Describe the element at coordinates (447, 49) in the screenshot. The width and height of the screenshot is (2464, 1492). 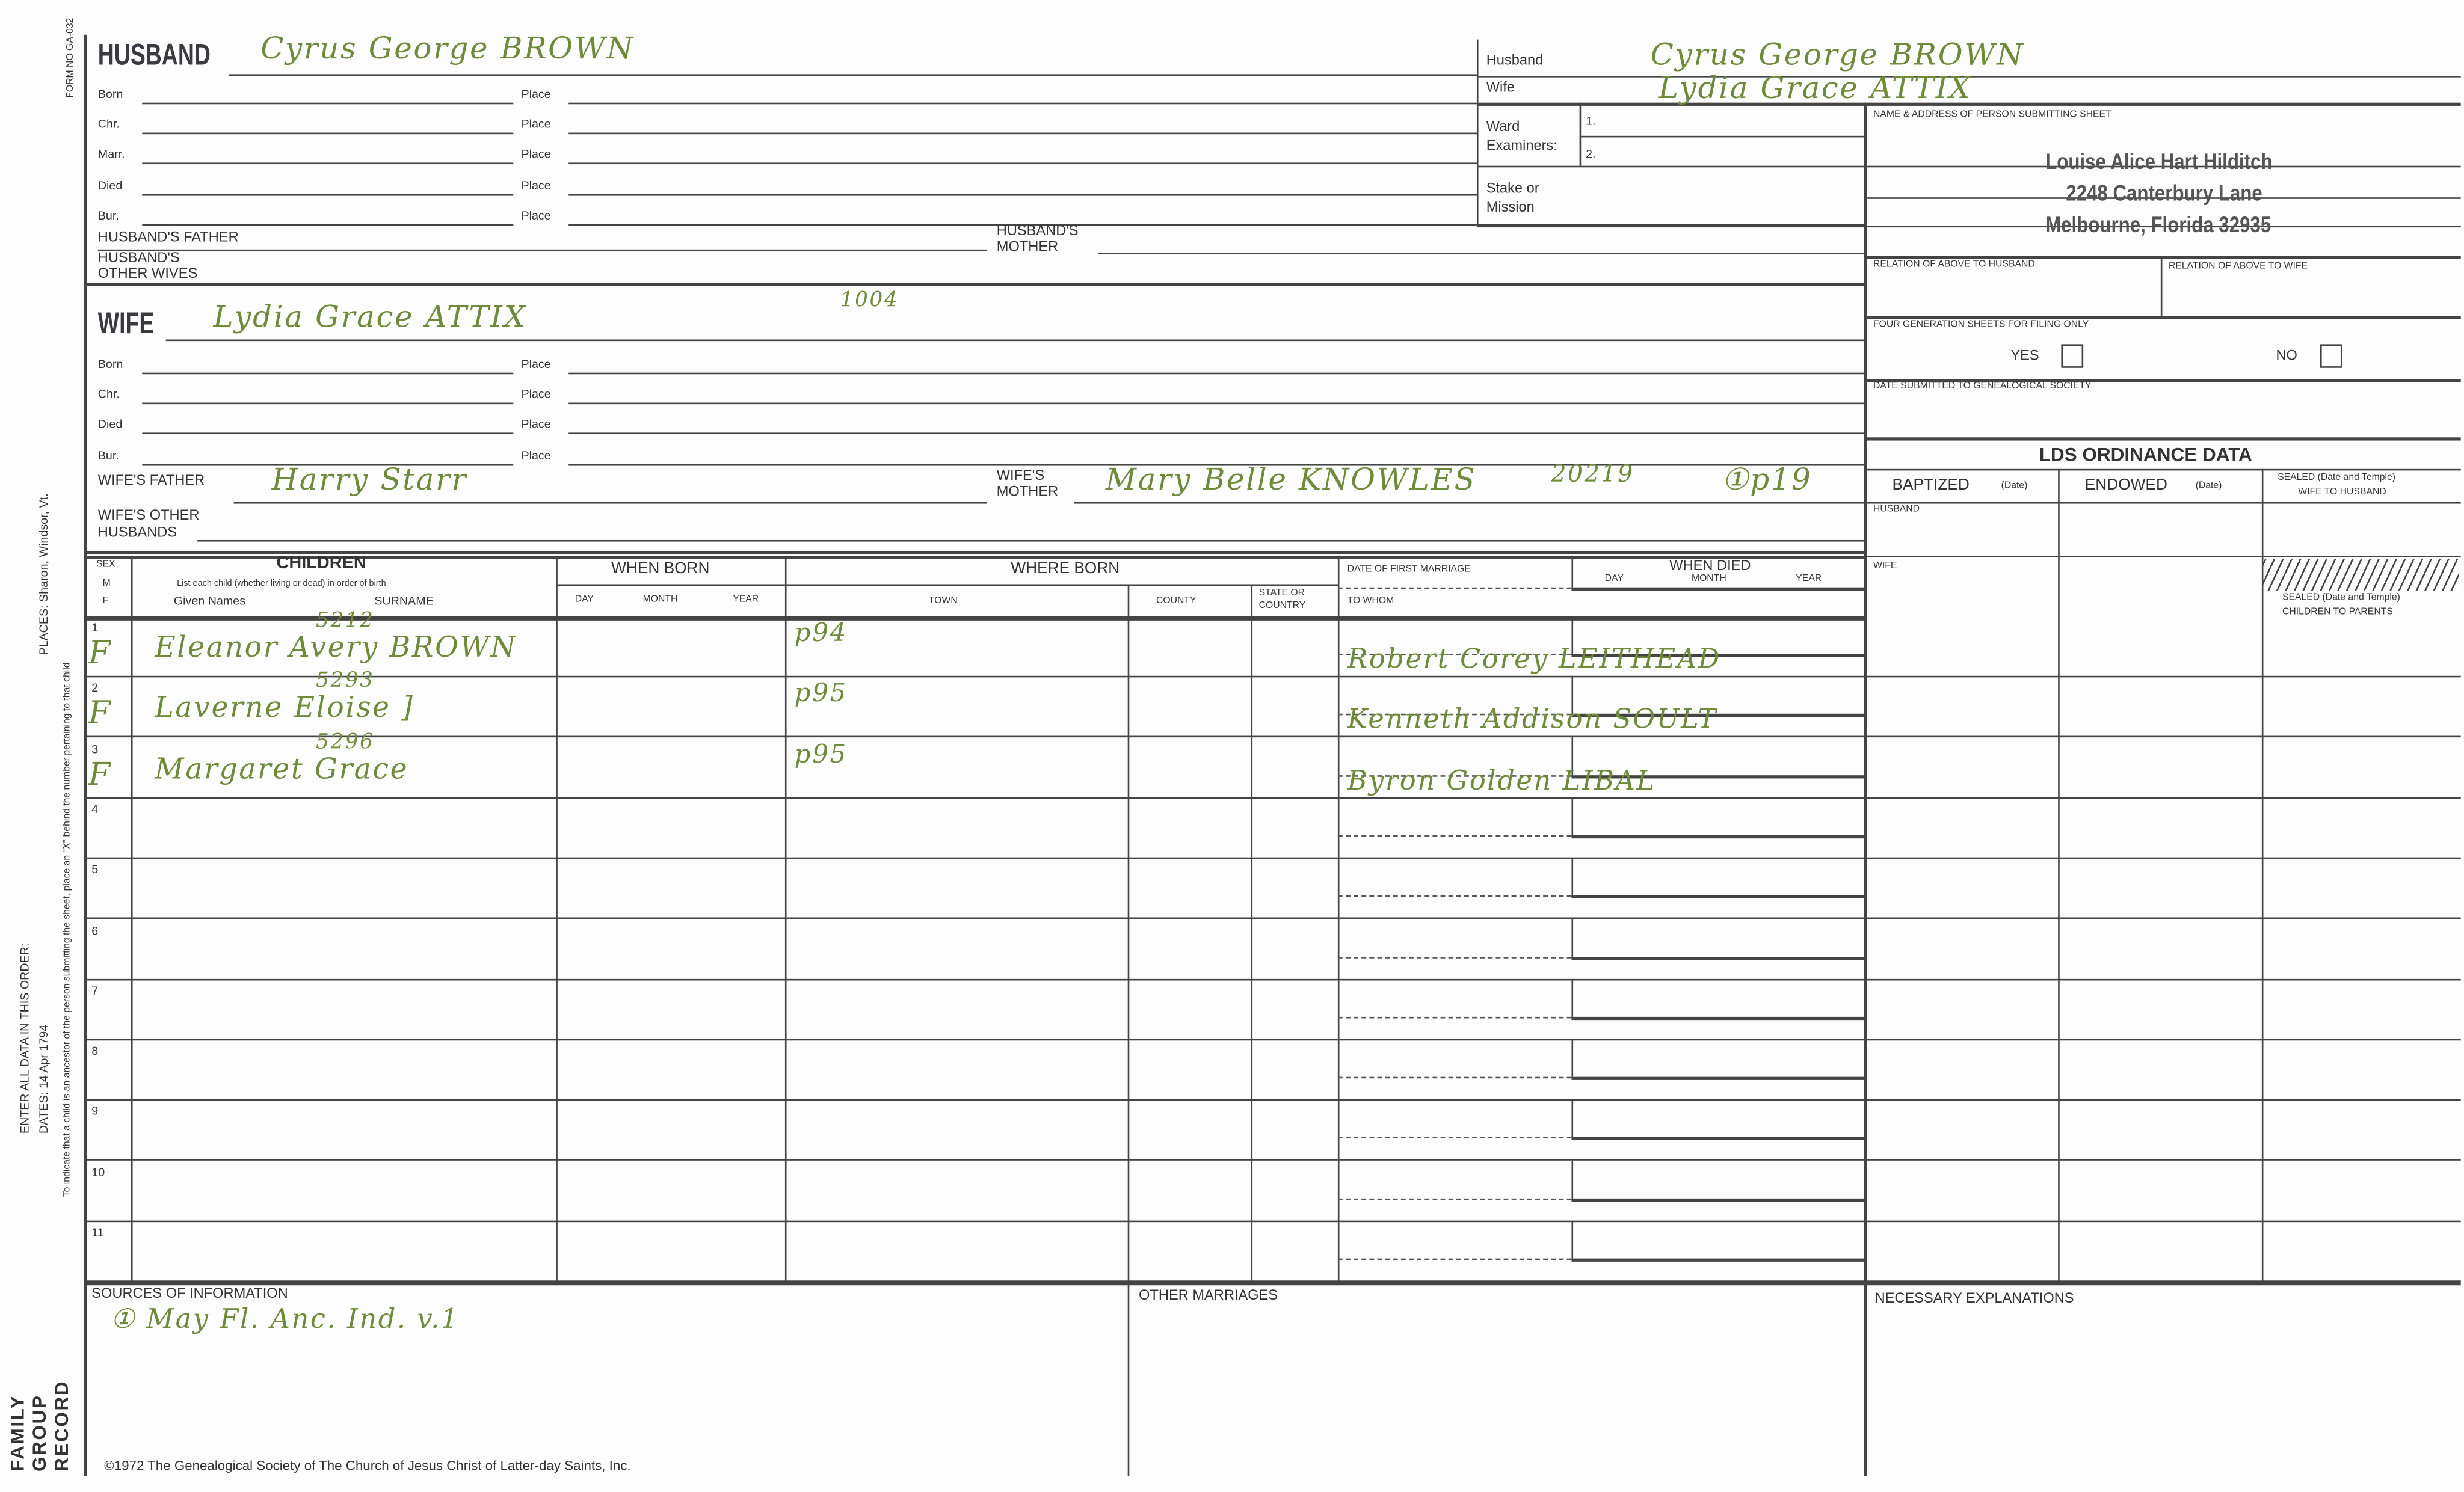
I see `husband-name: Cyrus George BROWN` at that location.